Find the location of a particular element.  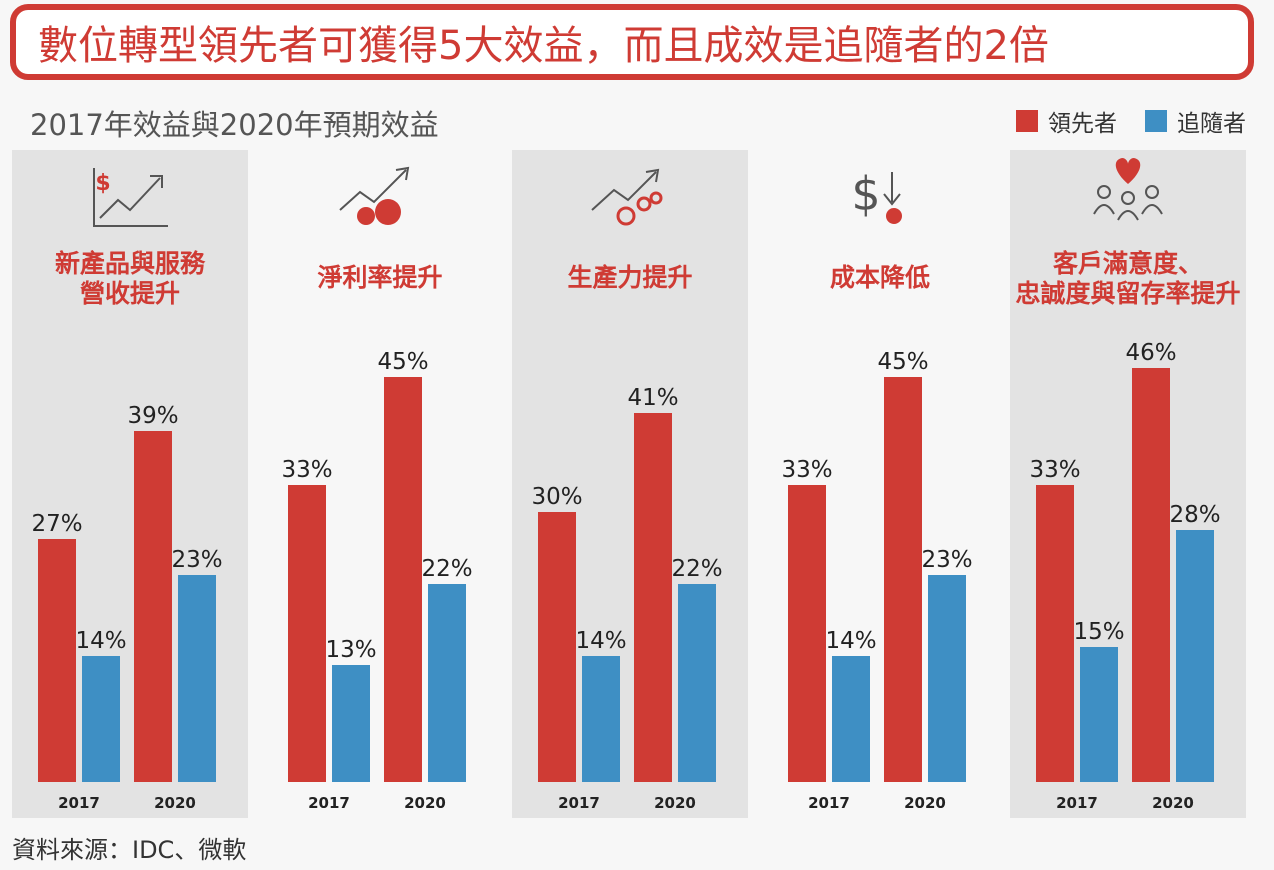

panel-title-line: 新產品與服務 is located at coordinates (130, 263).